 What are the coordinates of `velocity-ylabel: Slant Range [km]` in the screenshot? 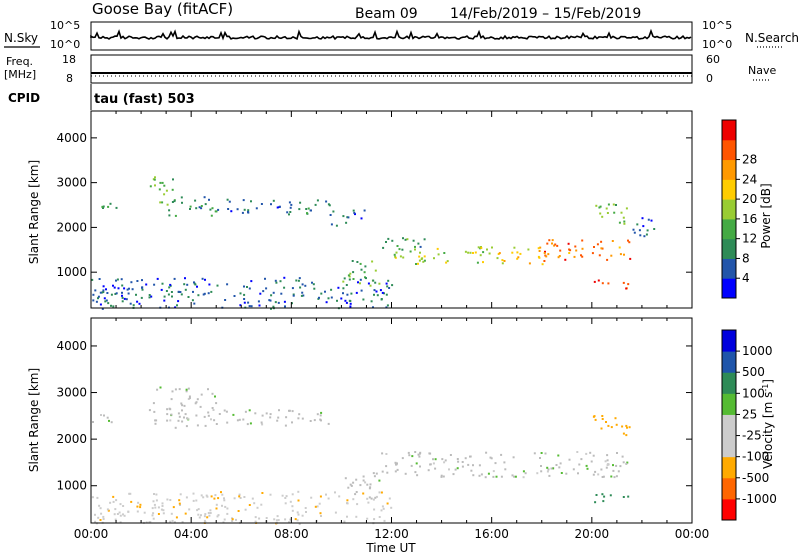 It's located at (34, 420).